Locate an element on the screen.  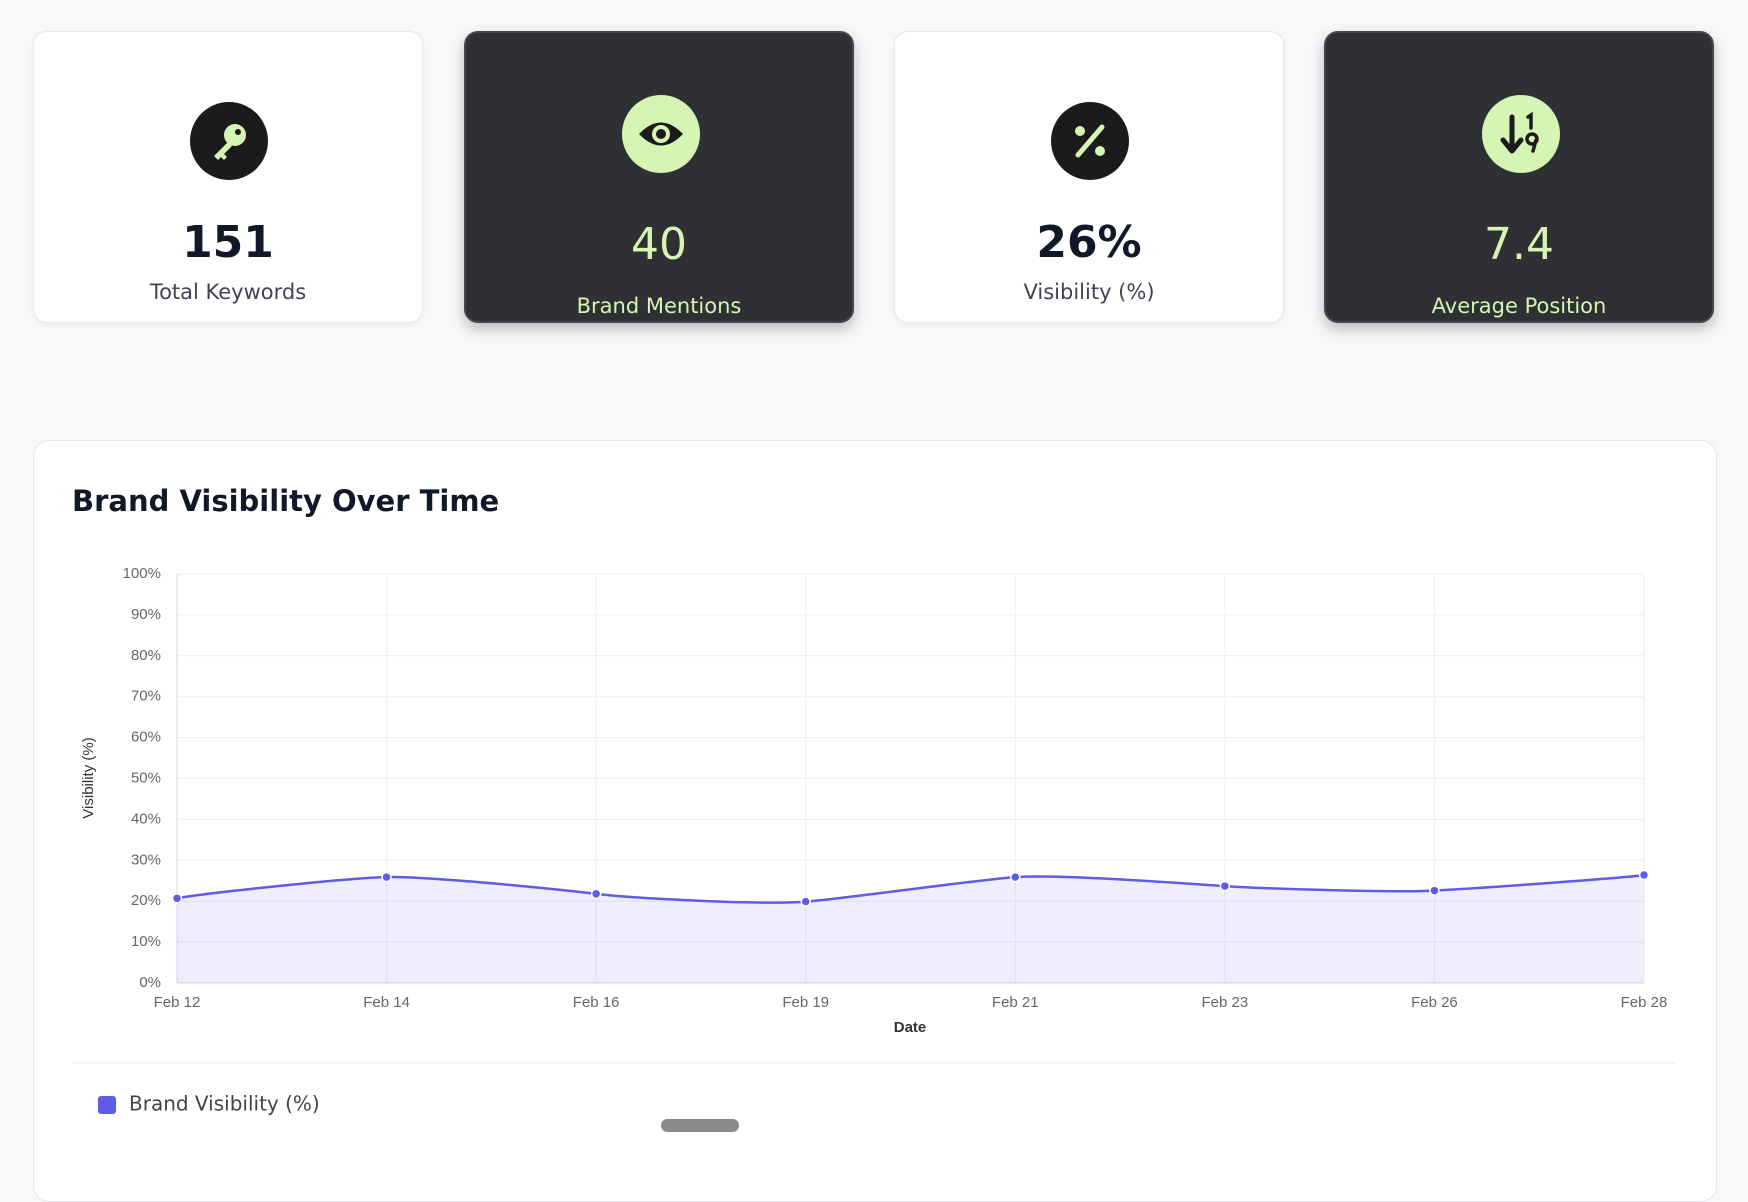
y-tick-label: 100% is located at coordinates (142, 573).